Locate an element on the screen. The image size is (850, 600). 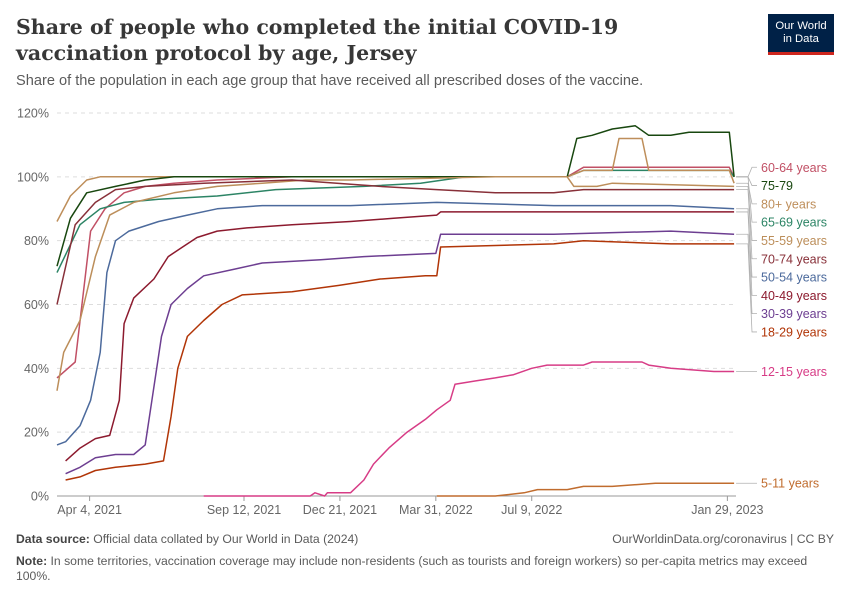
series-label: 50-54 years is located at coordinates (794, 278).